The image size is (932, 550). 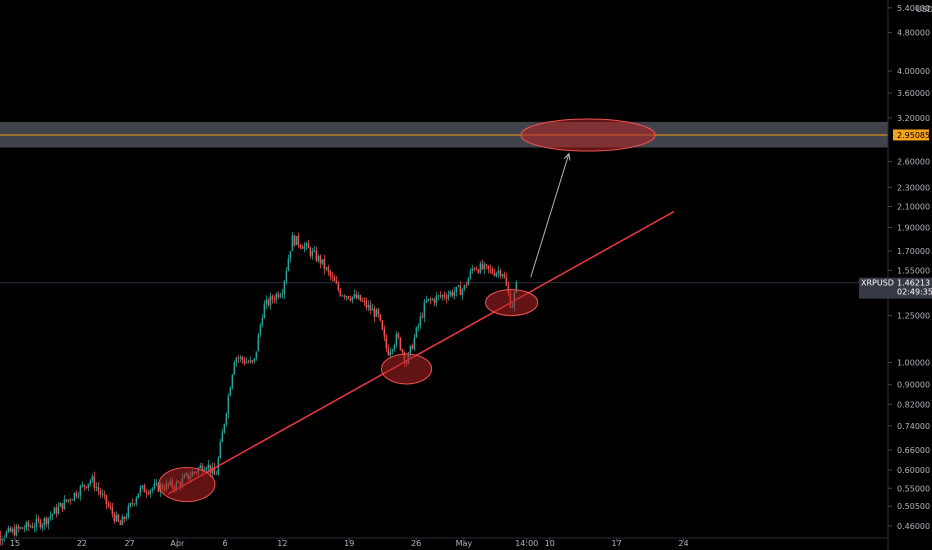 I want to click on price-axis-background, so click(x=910, y=275).